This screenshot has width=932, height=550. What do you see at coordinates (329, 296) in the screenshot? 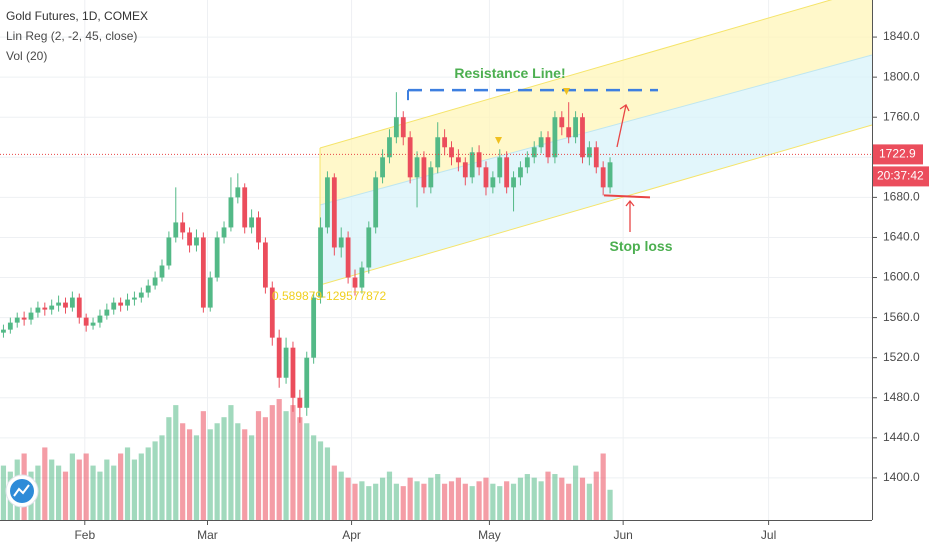
I see `channel-label: 0.589879-129577872` at bounding box center [329, 296].